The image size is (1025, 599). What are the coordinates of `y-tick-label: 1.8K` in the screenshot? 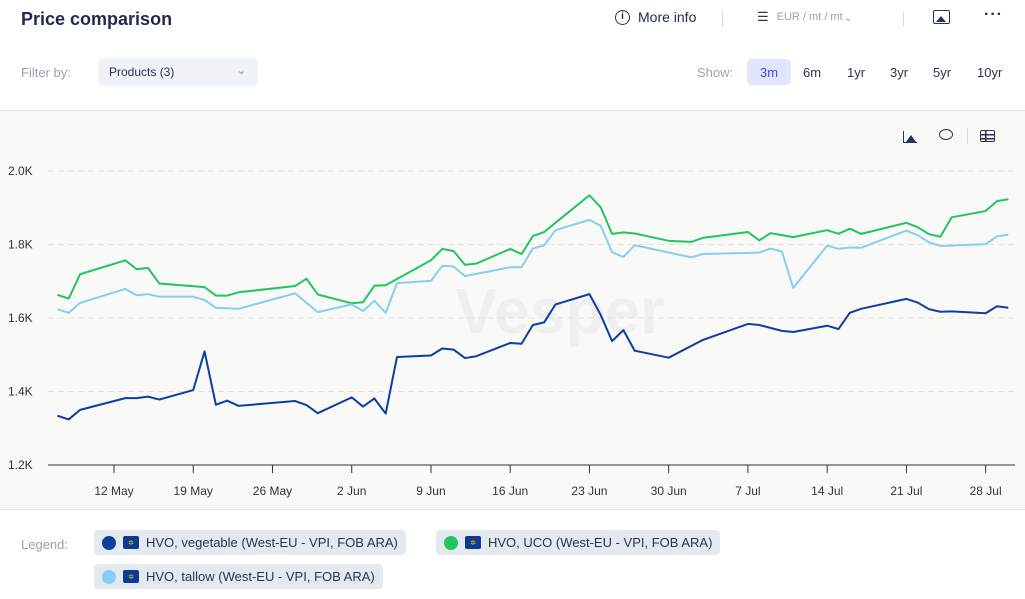 It's located at (20, 245).